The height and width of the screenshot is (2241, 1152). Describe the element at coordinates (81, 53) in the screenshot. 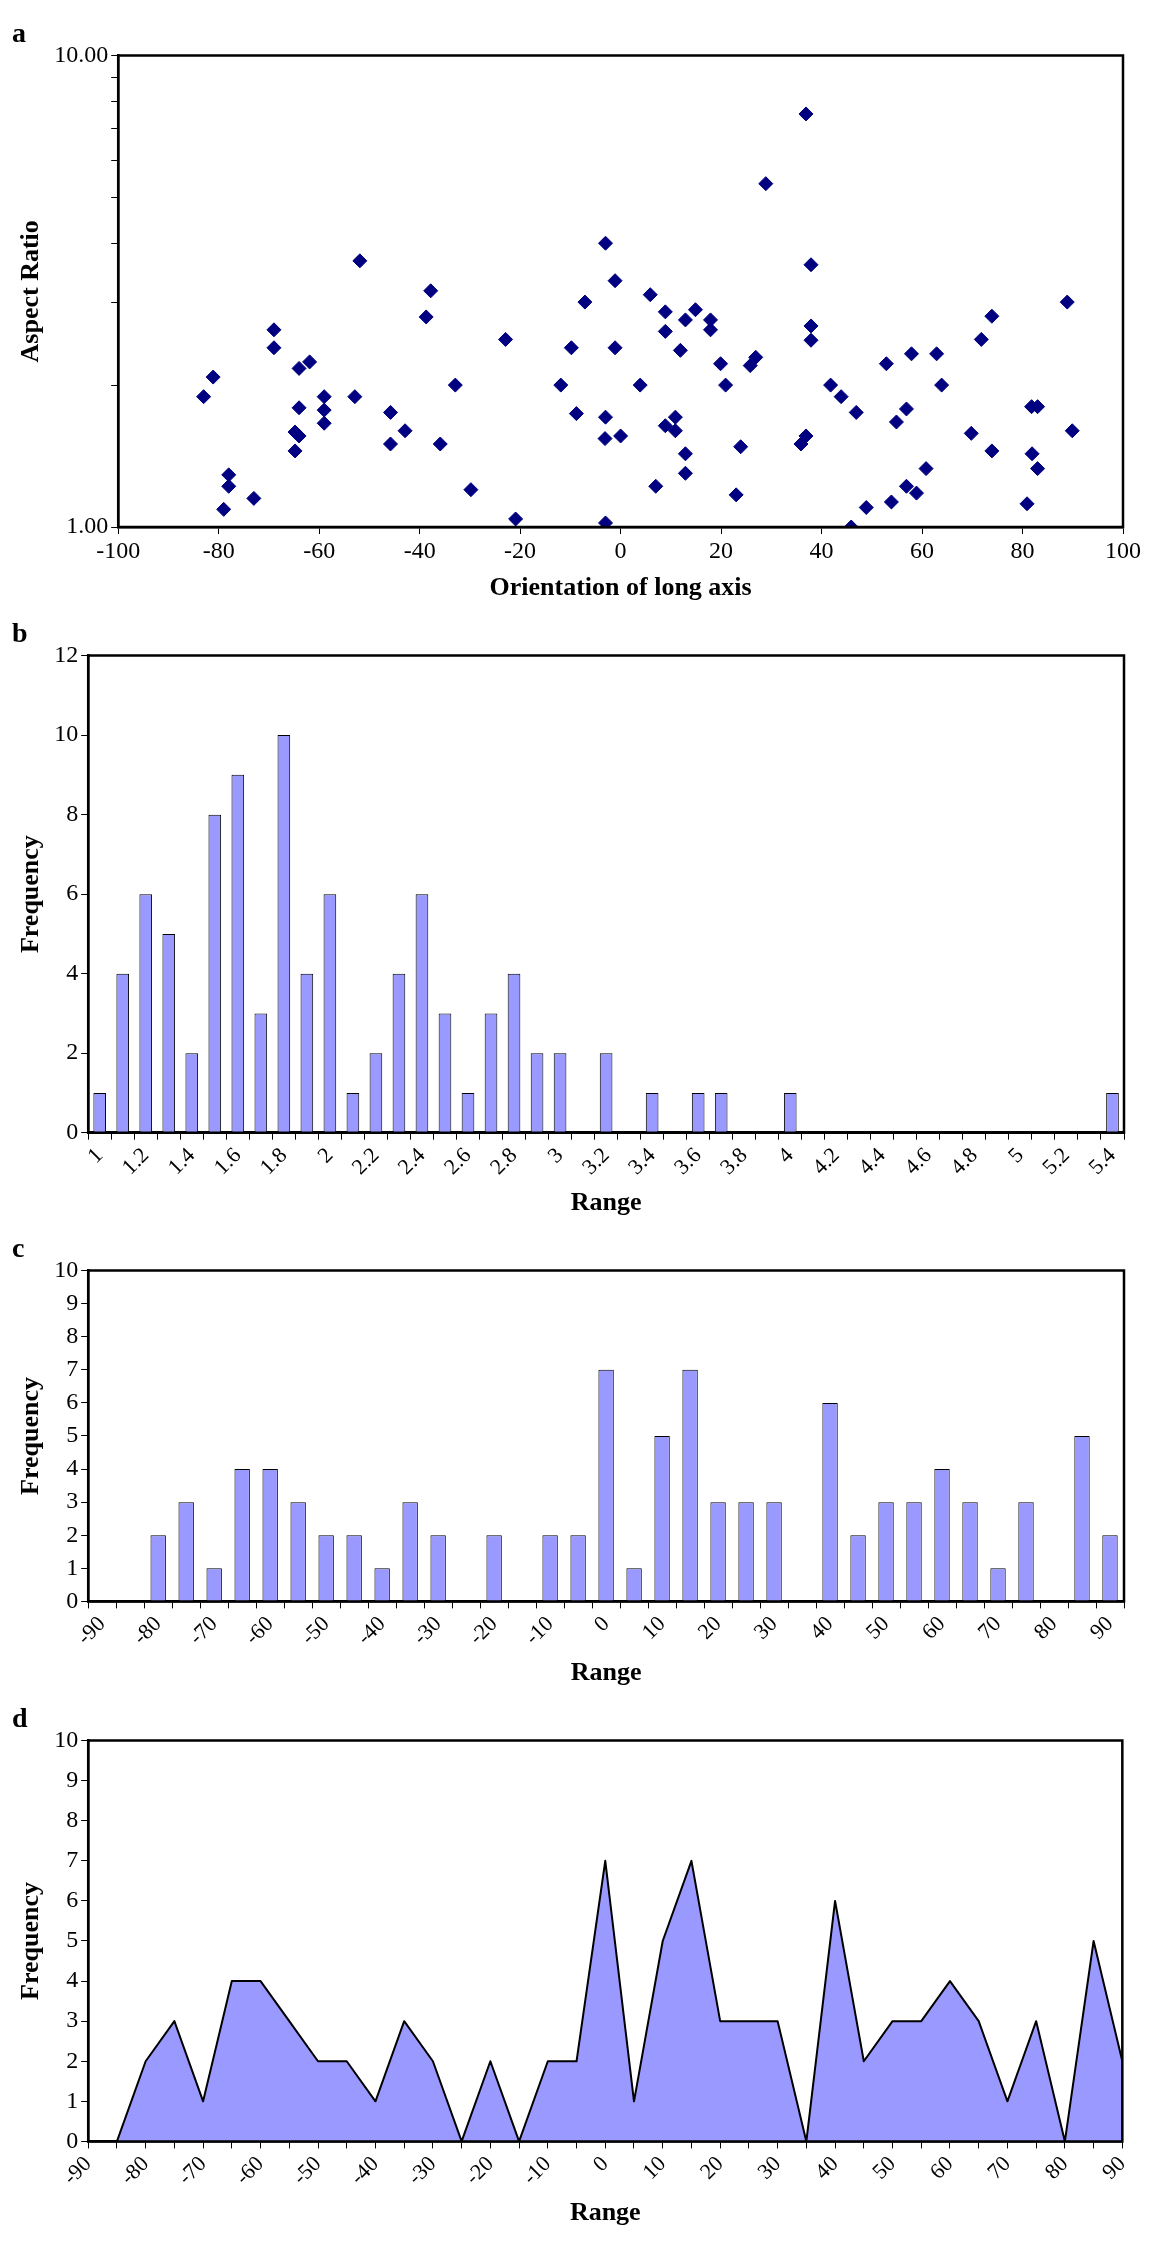

I see `y-tick-label: 10.00` at that location.